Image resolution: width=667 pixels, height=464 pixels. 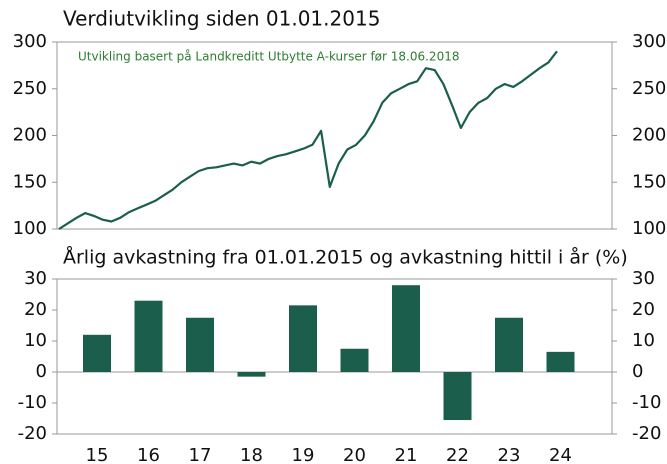 I want to click on x-tick-label: 20, so click(x=354, y=454).